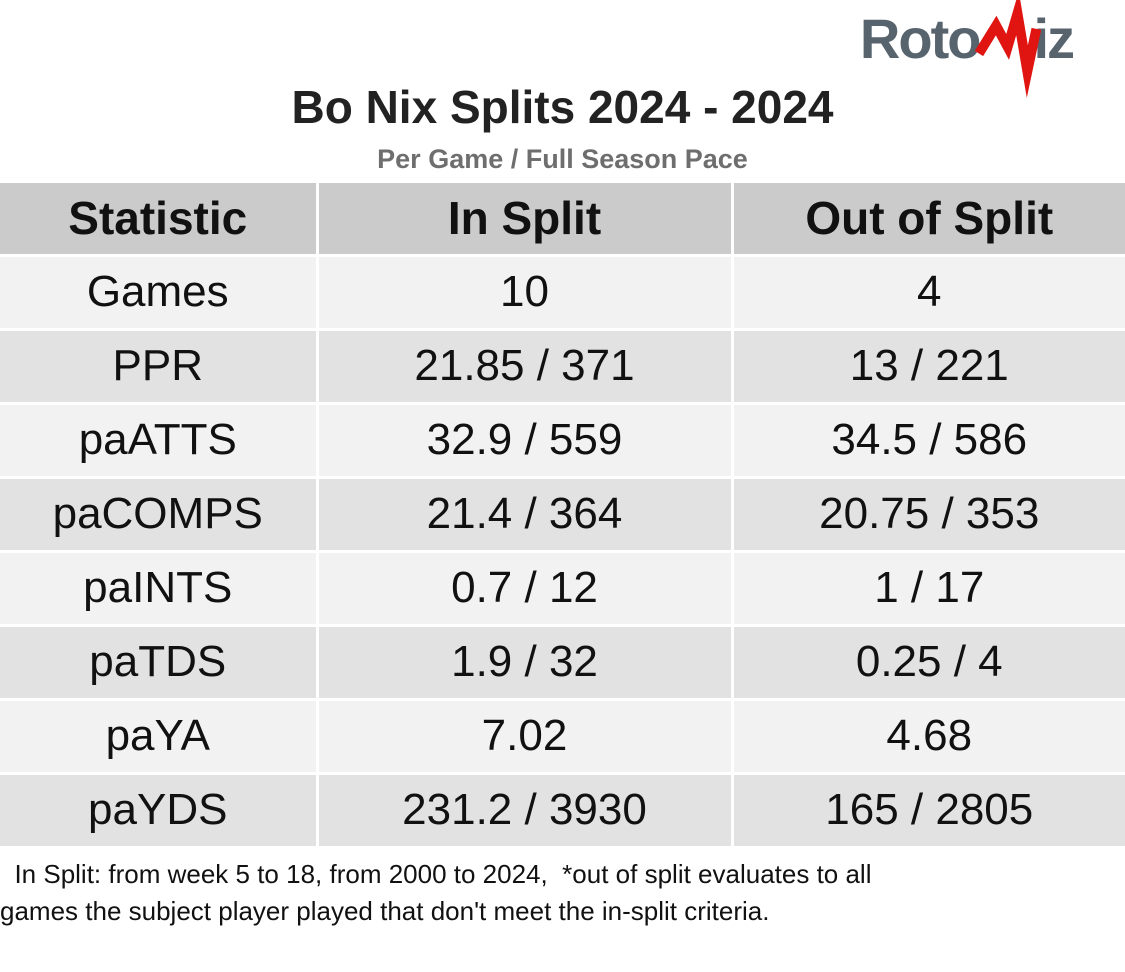 This screenshot has width=1125, height=972. I want to click on stat-name-cell: paATTS, so click(159, 441).